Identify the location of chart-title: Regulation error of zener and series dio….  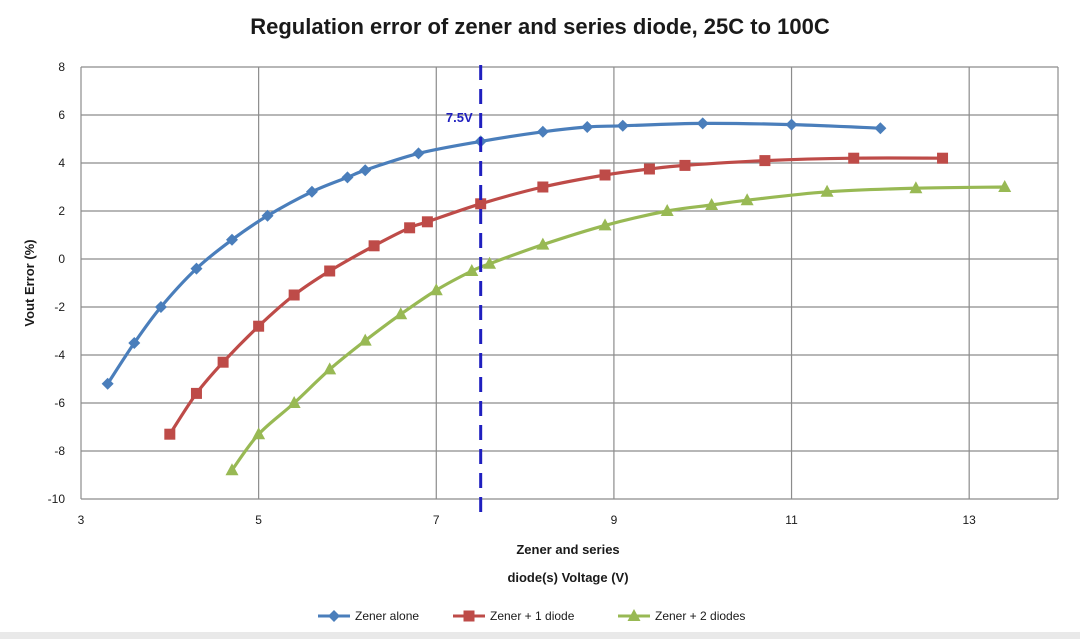
(540, 26).